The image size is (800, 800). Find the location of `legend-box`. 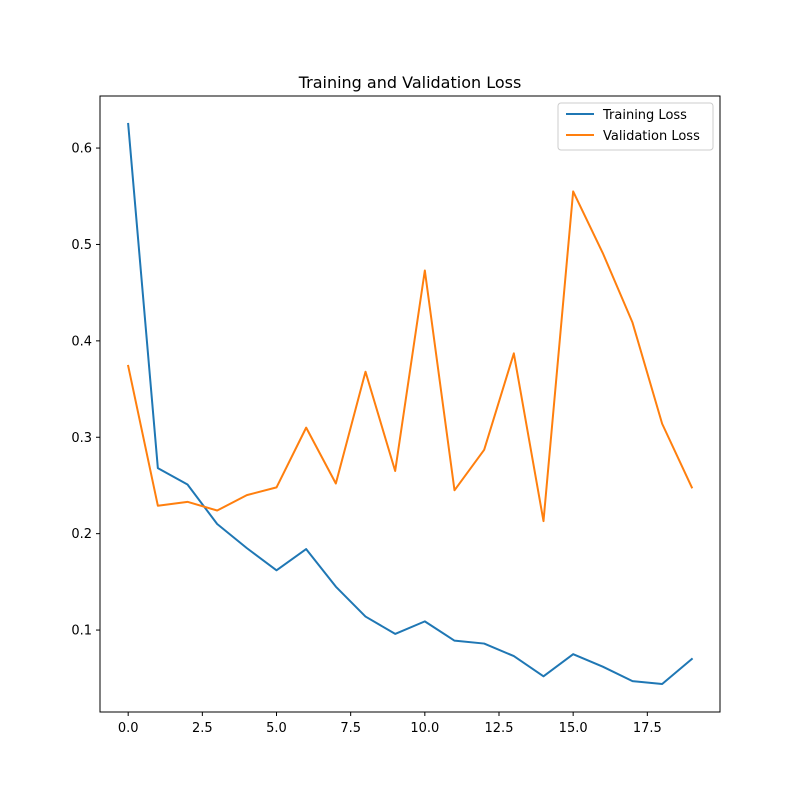

legend-box is located at coordinates (635, 126).